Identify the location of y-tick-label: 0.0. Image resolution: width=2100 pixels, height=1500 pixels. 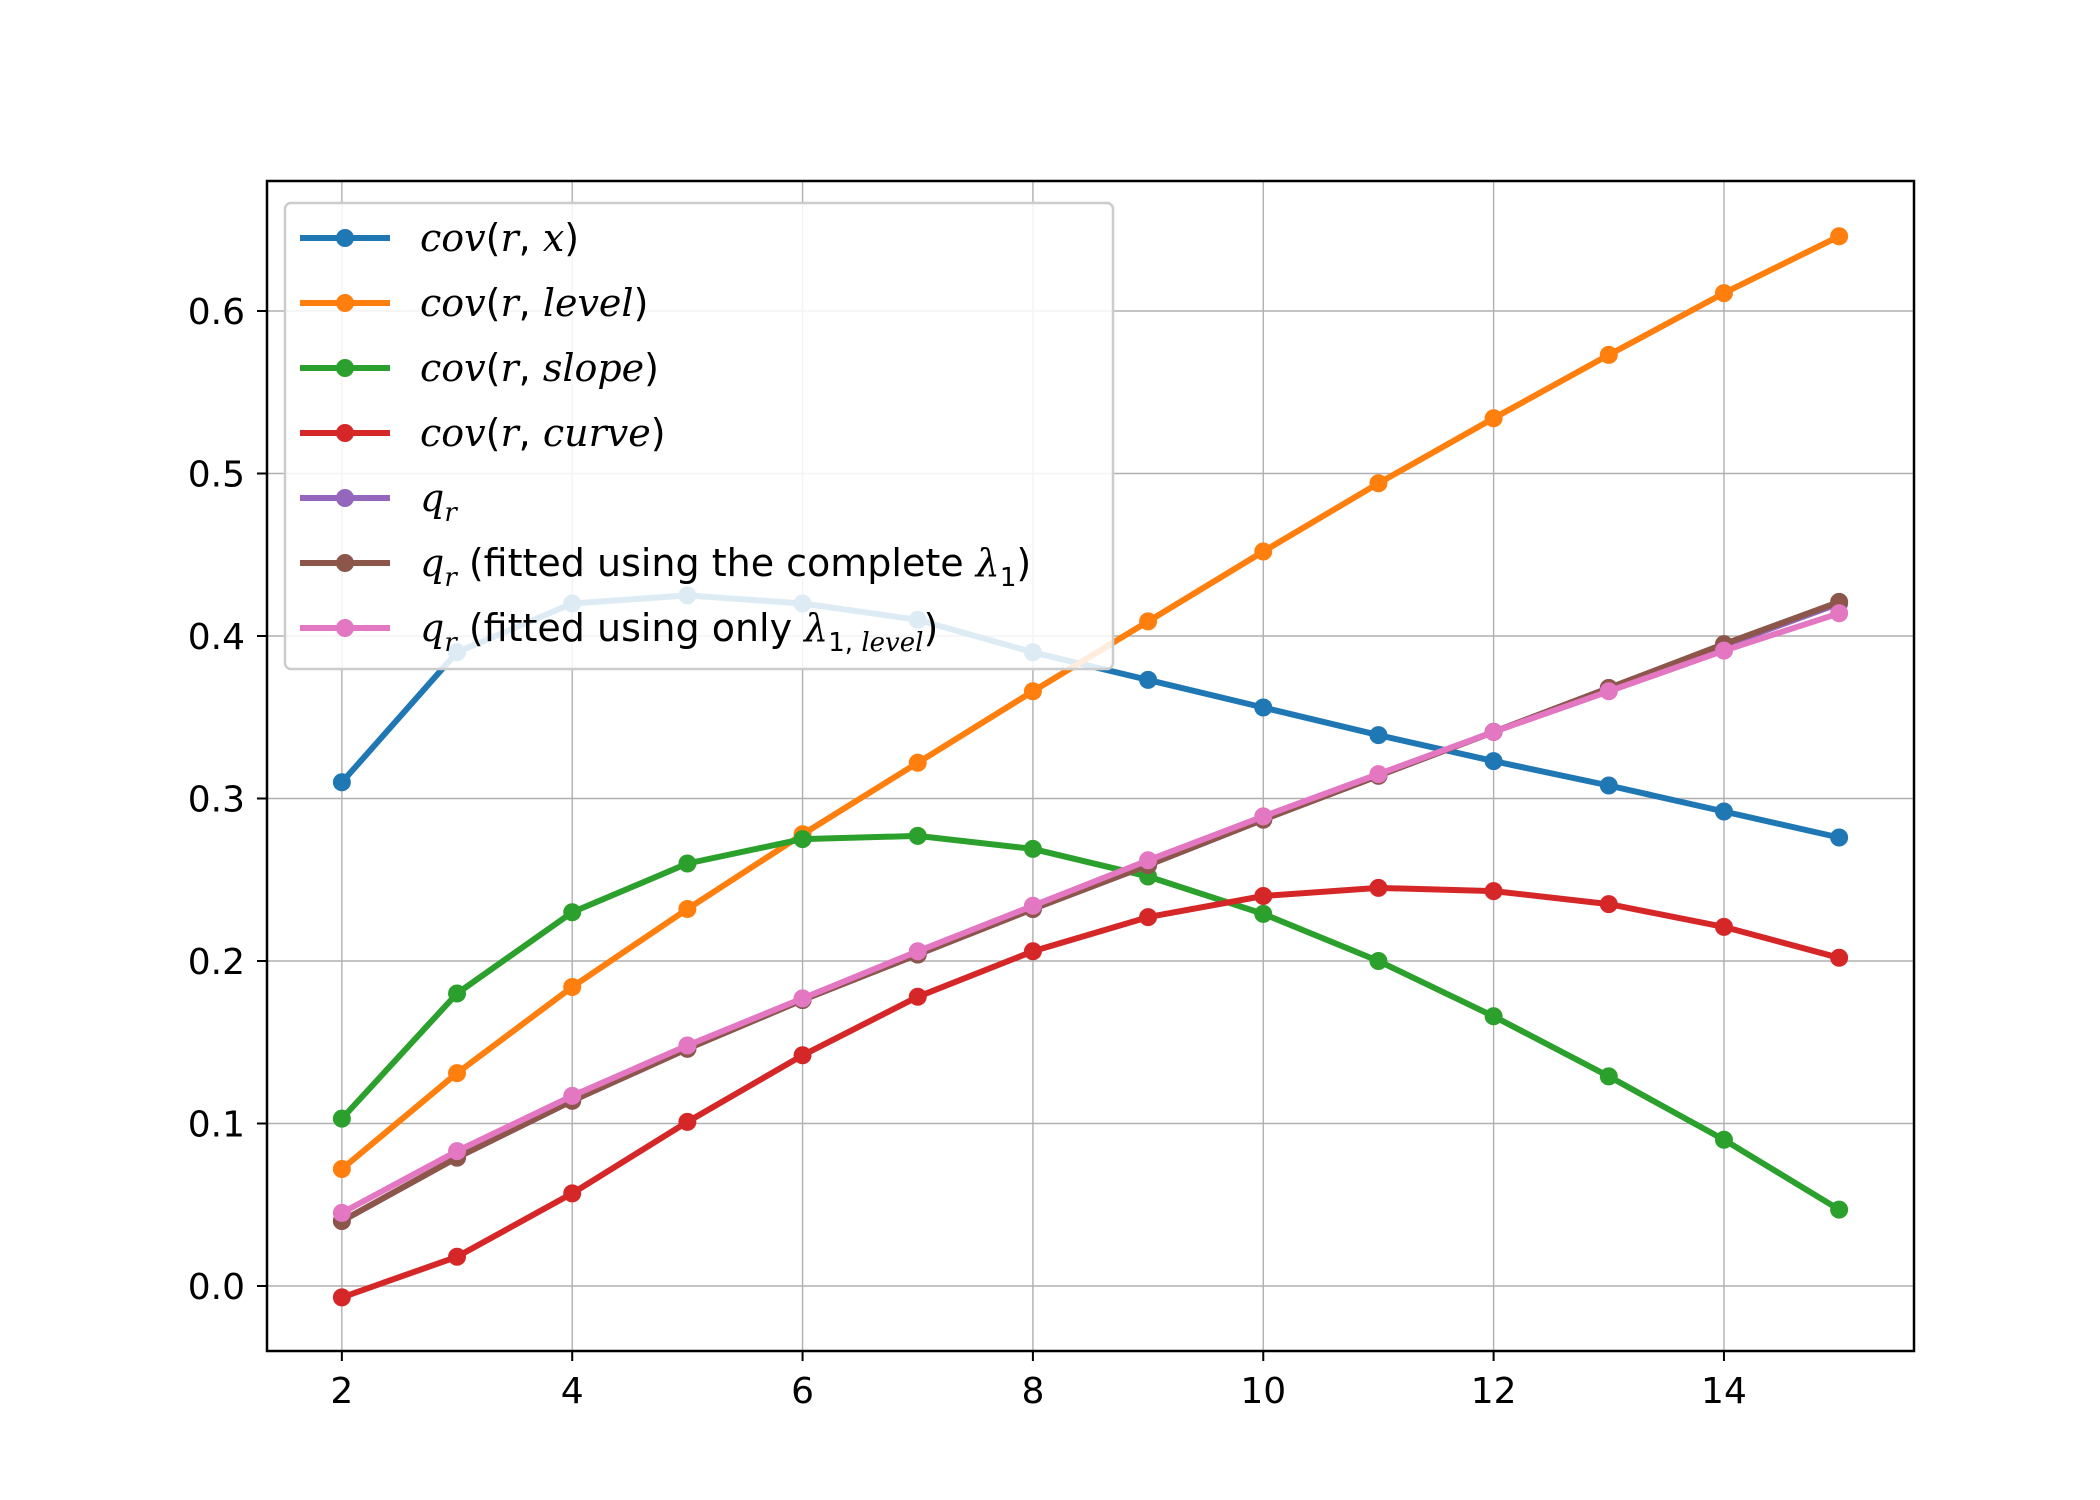
(216, 1287).